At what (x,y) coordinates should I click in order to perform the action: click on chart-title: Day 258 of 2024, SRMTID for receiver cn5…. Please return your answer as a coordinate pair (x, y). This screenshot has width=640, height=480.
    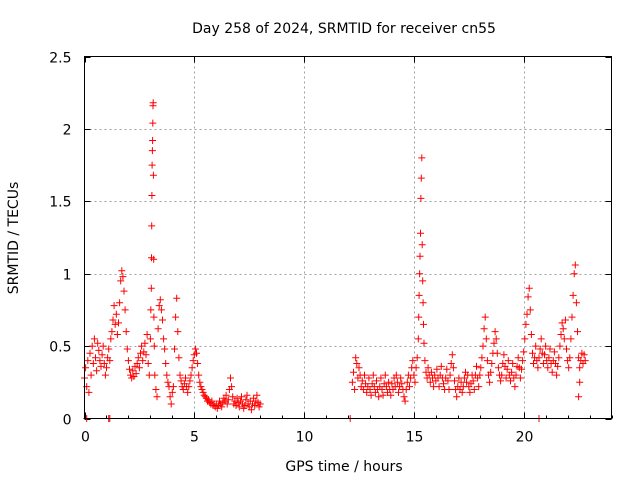
    Looking at the image, I should click on (344, 29).